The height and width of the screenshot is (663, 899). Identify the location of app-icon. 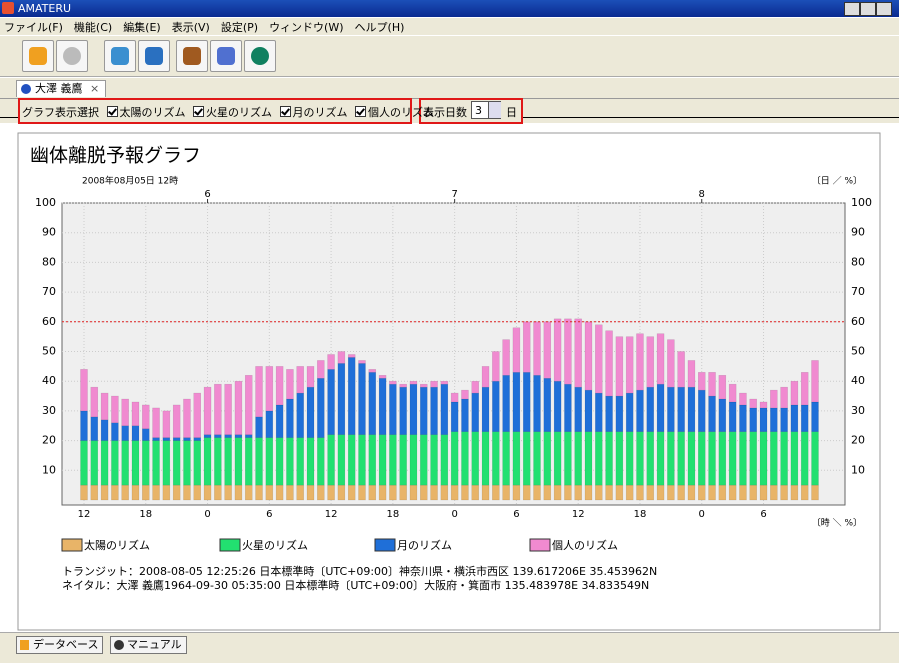
(8, 8).